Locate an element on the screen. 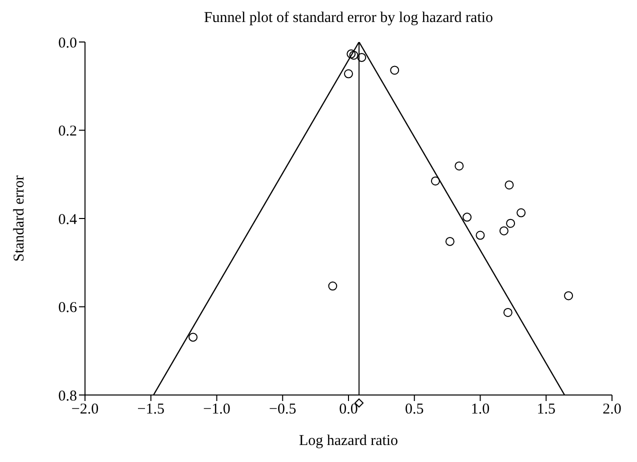  x-tick-label: 0.0 is located at coordinates (348, 410).